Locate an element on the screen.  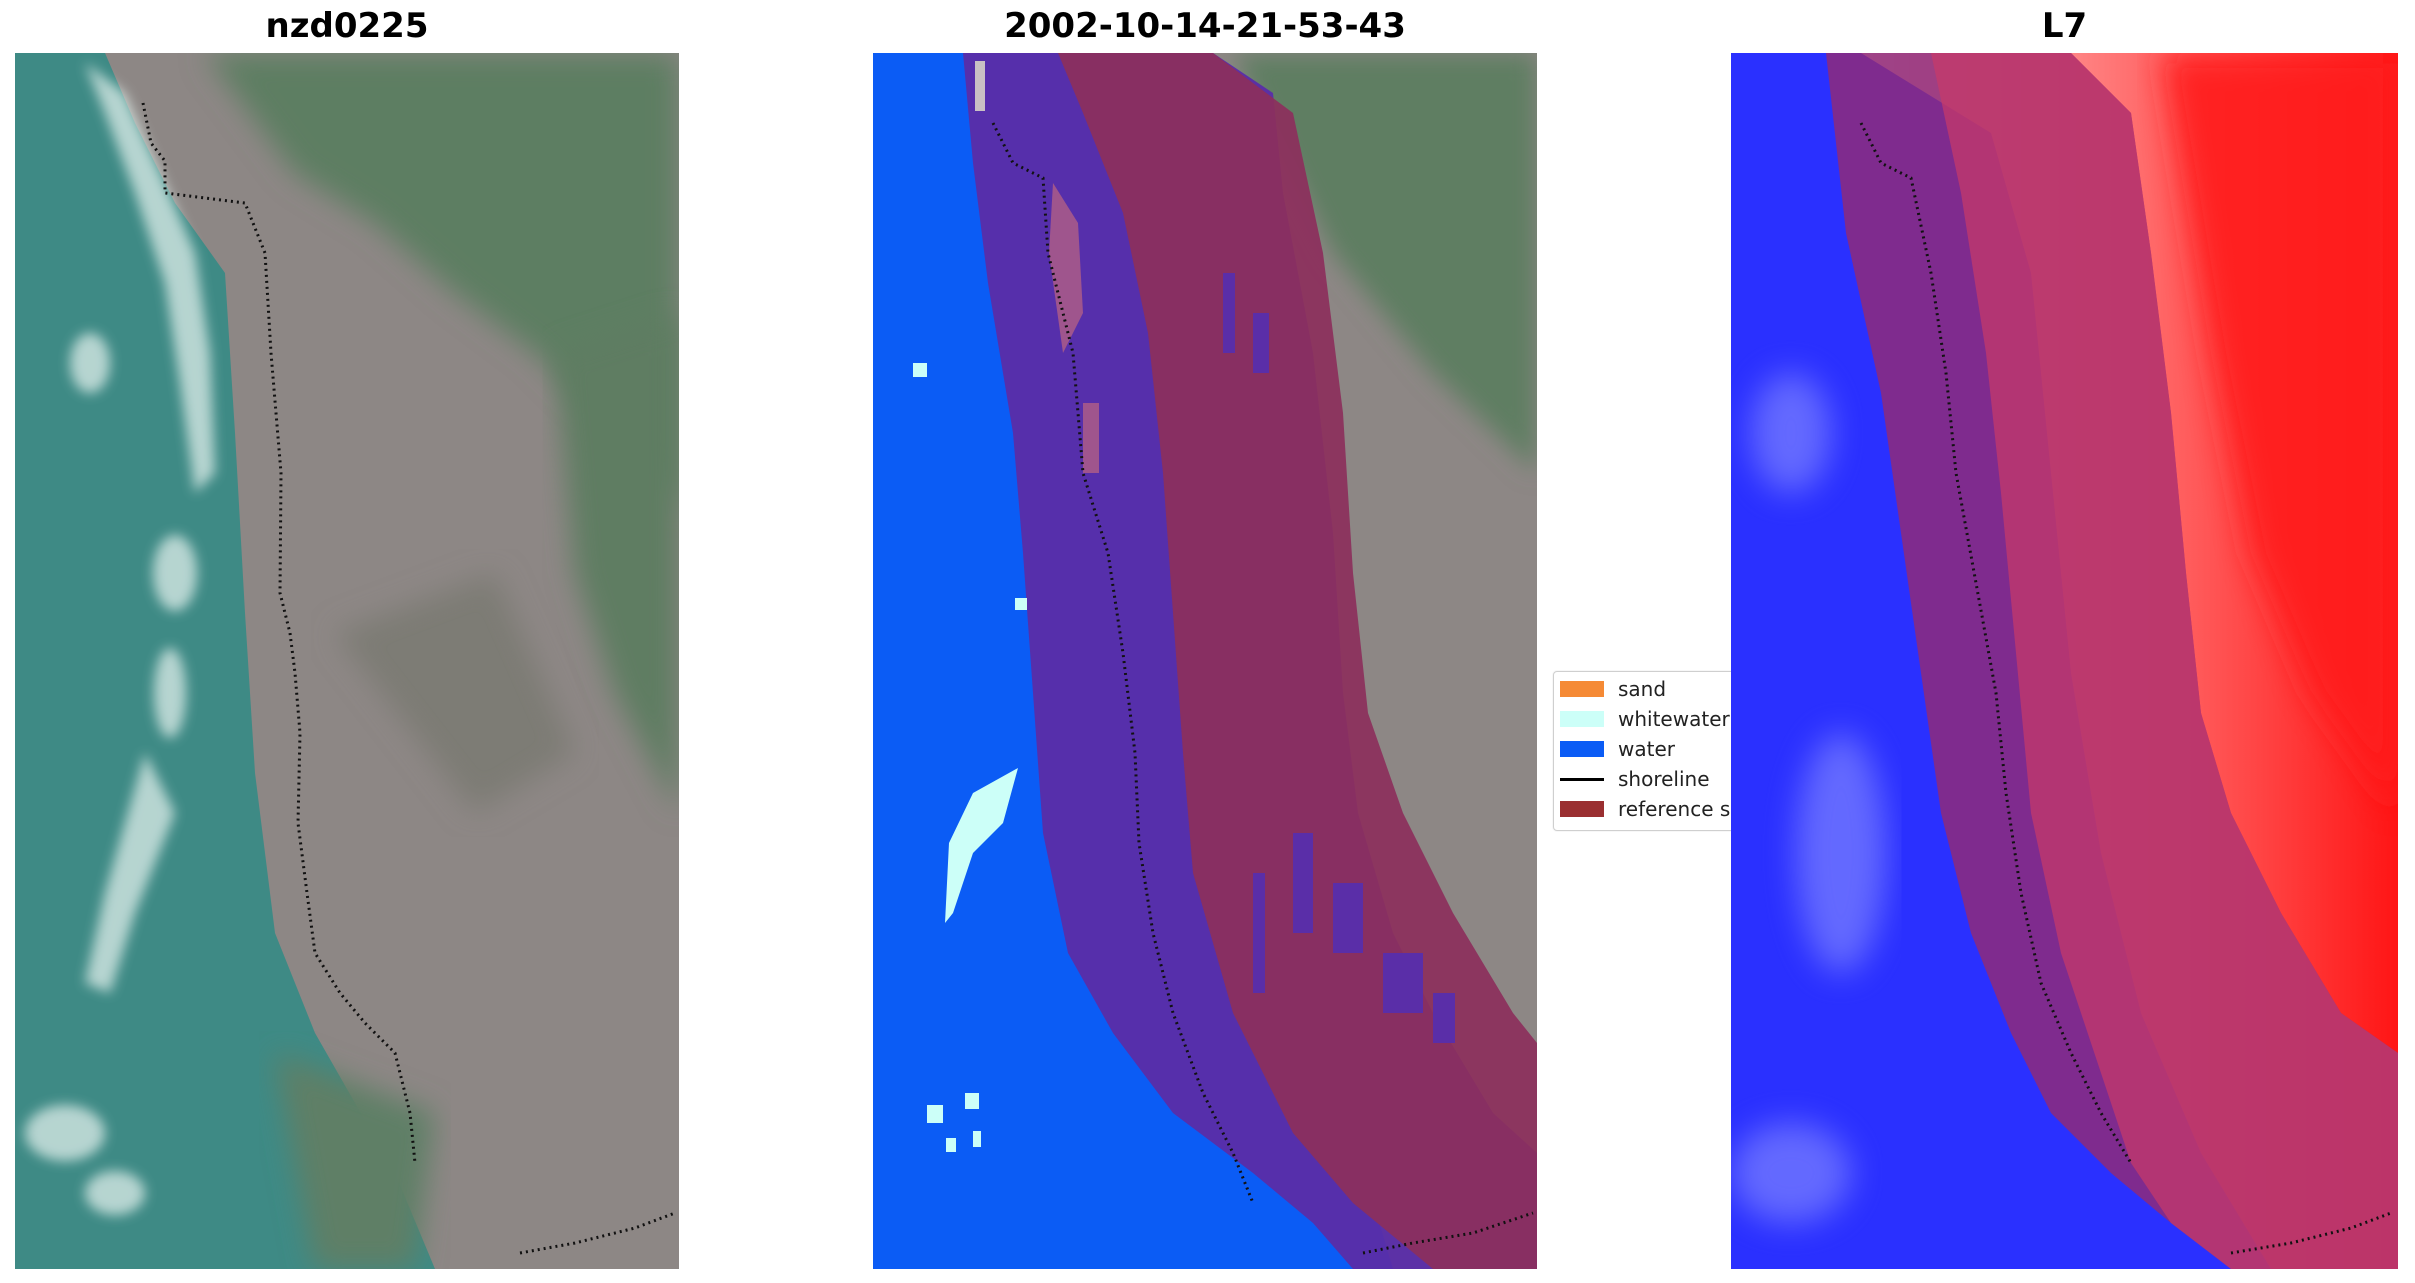
left-panel-title: nzd0225 is located at coordinates (347, 26).